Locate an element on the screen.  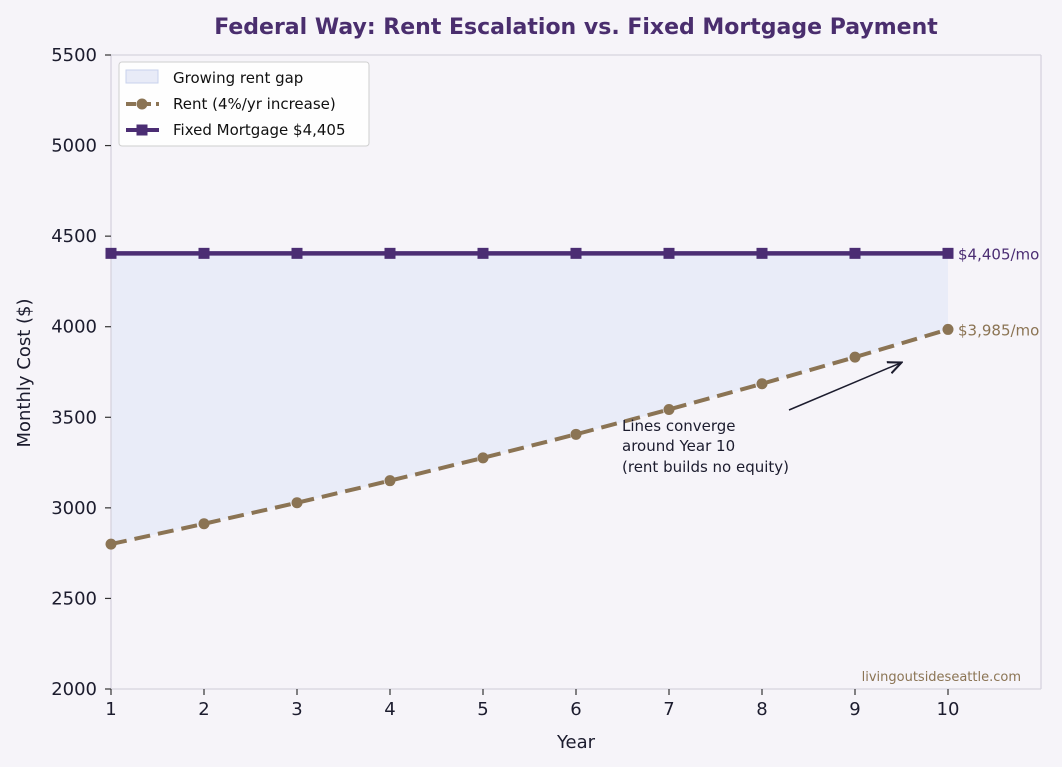
annotation-arrow is located at coordinates (845, 387).